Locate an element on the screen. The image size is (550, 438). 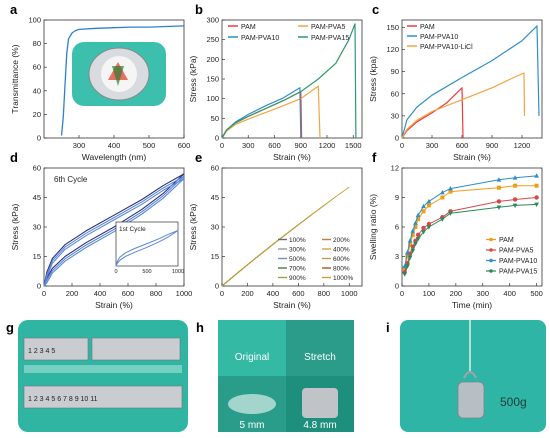
legend-label: PAM is located at coordinates (506, 240).